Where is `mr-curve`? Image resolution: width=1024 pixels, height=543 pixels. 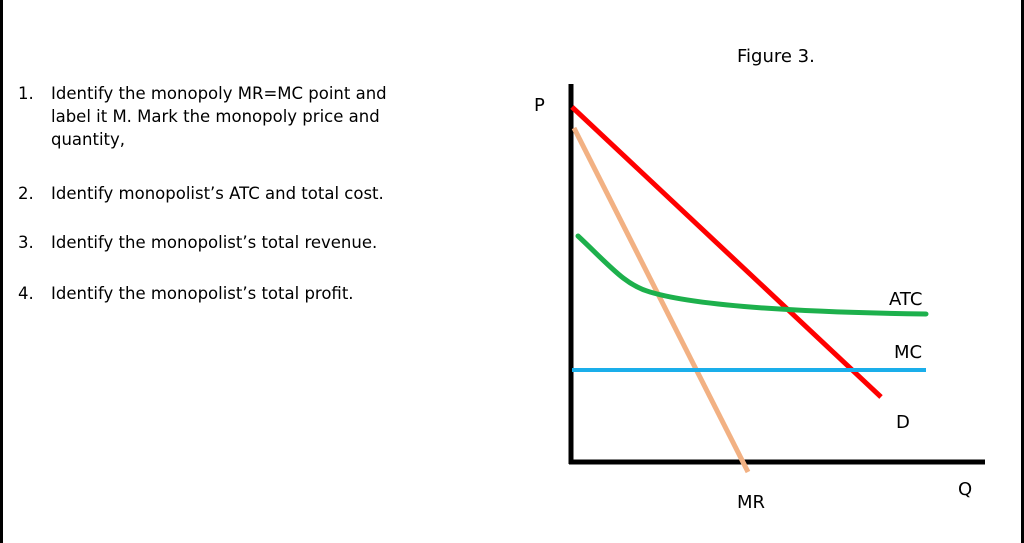
mr-curve is located at coordinates (661, 300).